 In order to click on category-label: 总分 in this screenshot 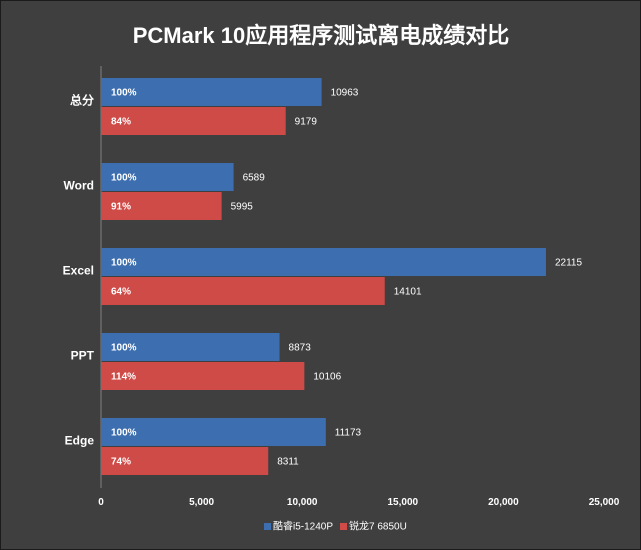, I will do `click(82, 100)`.